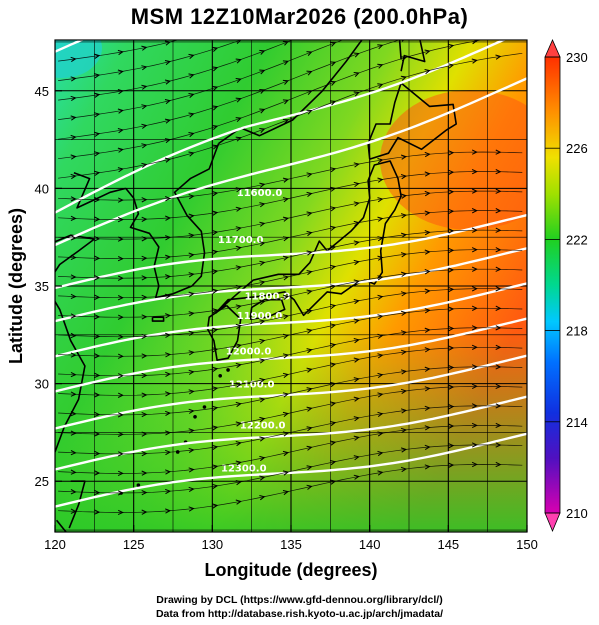 The height and width of the screenshot is (625, 599). Describe the element at coordinates (48, 286) in the screenshot. I see `y-axis-ticks: 25 30 35 40 45` at that location.